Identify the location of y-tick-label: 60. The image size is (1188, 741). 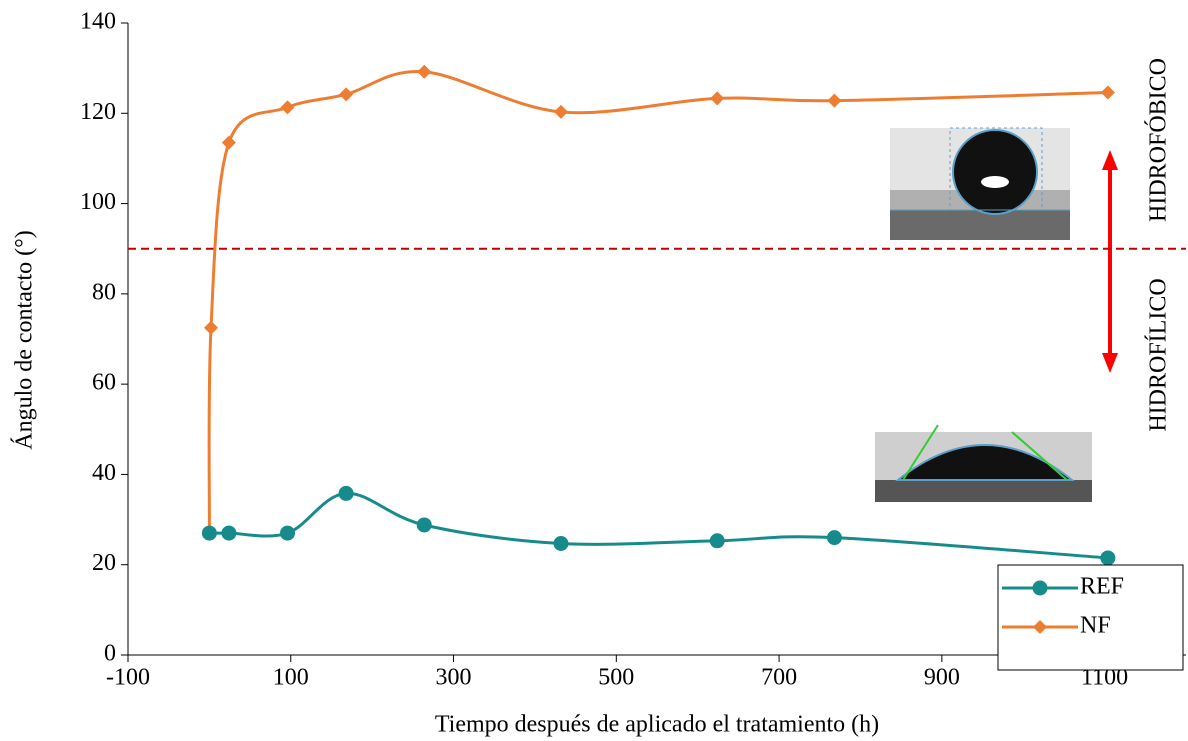
(104, 383).